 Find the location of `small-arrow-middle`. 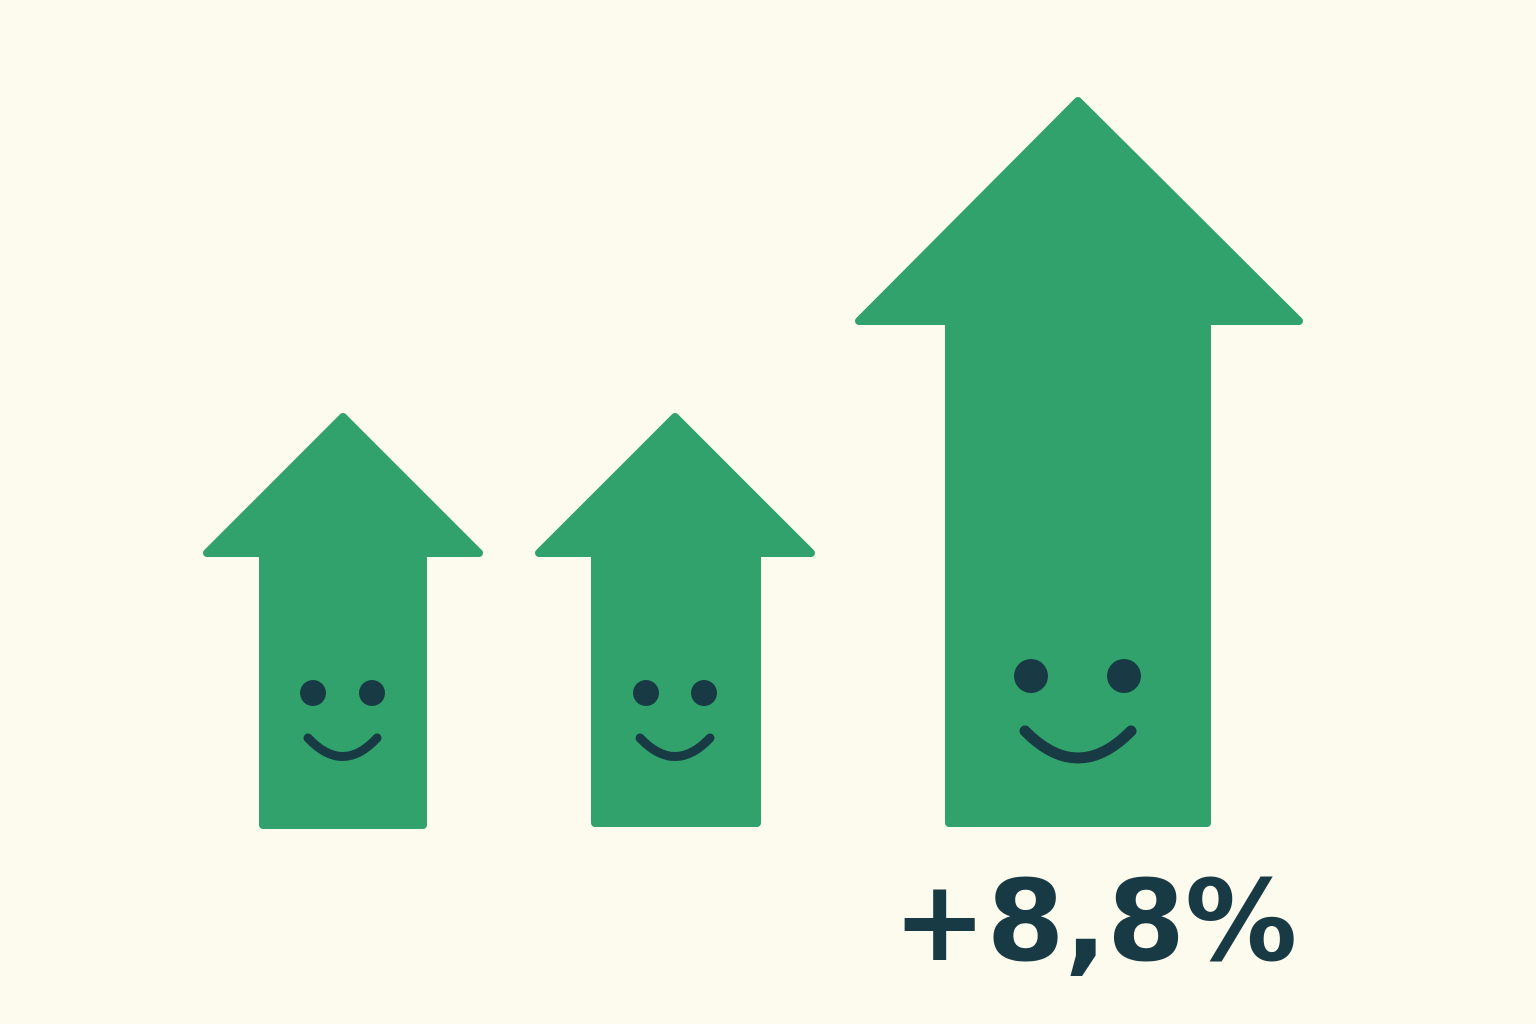

small-arrow-middle is located at coordinates (675, 620).